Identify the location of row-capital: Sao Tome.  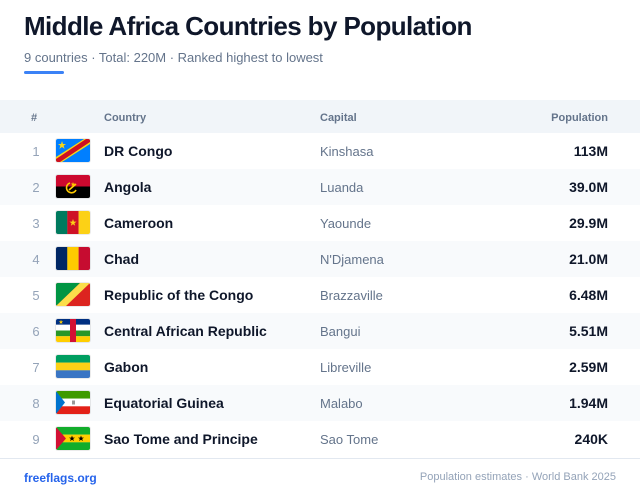
(349, 439).